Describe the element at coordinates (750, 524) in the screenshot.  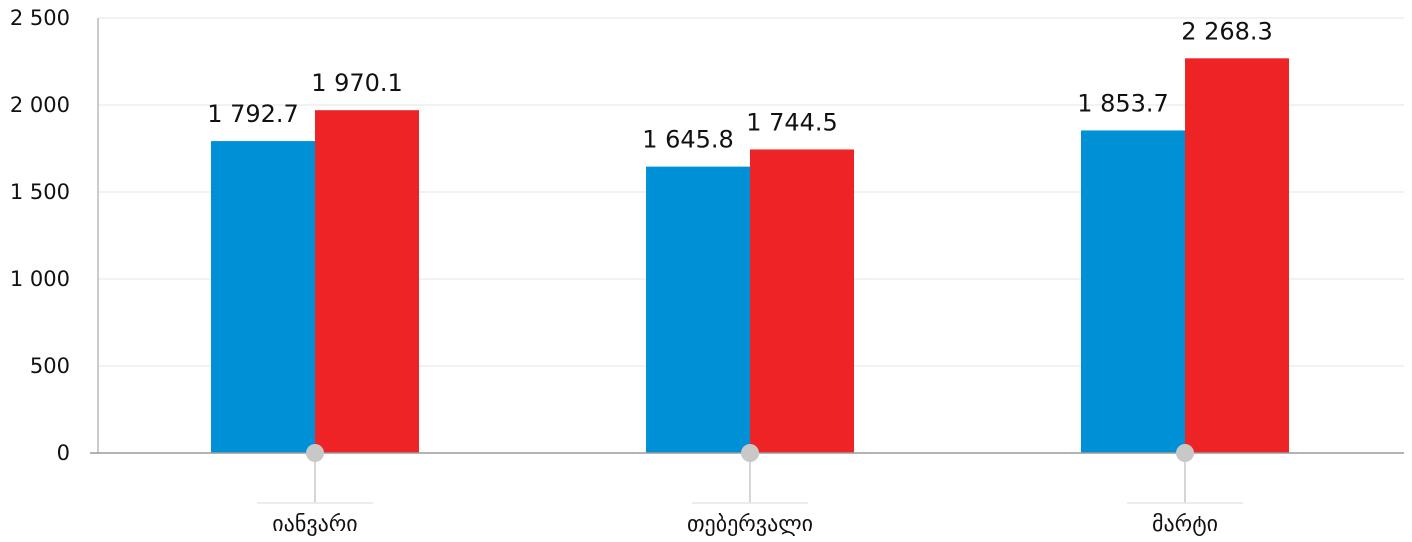
I see `x-tick-label: თებერვალი` at that location.